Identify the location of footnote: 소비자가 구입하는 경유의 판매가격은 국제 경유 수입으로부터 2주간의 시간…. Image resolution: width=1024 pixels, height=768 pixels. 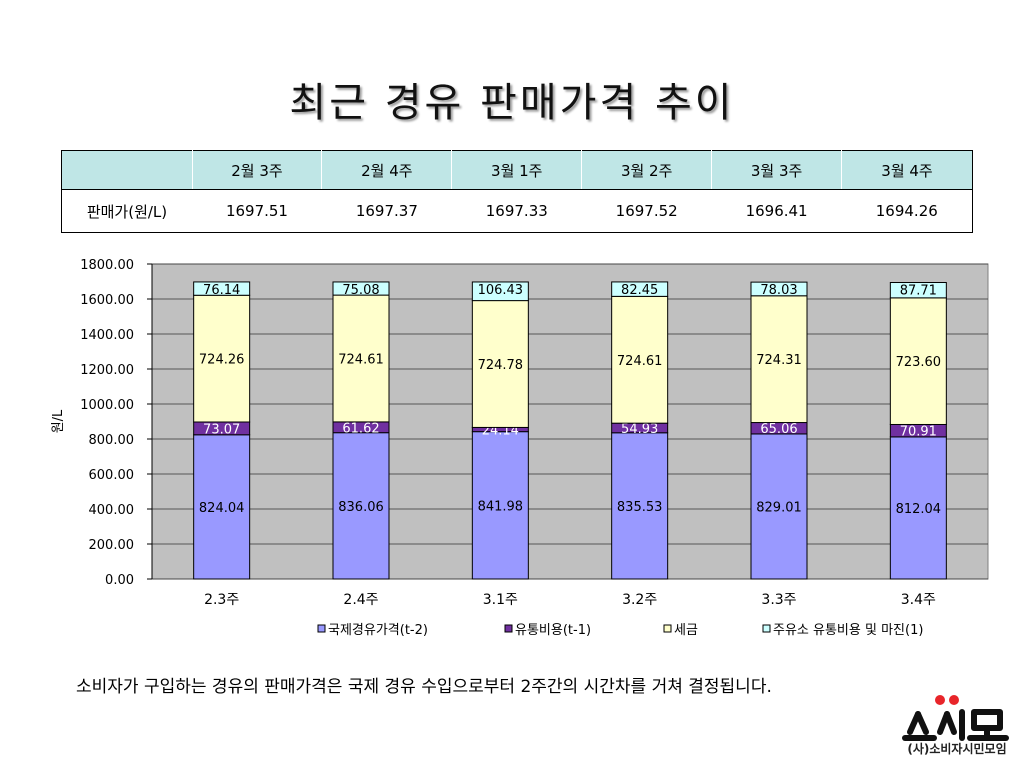
(424, 687).